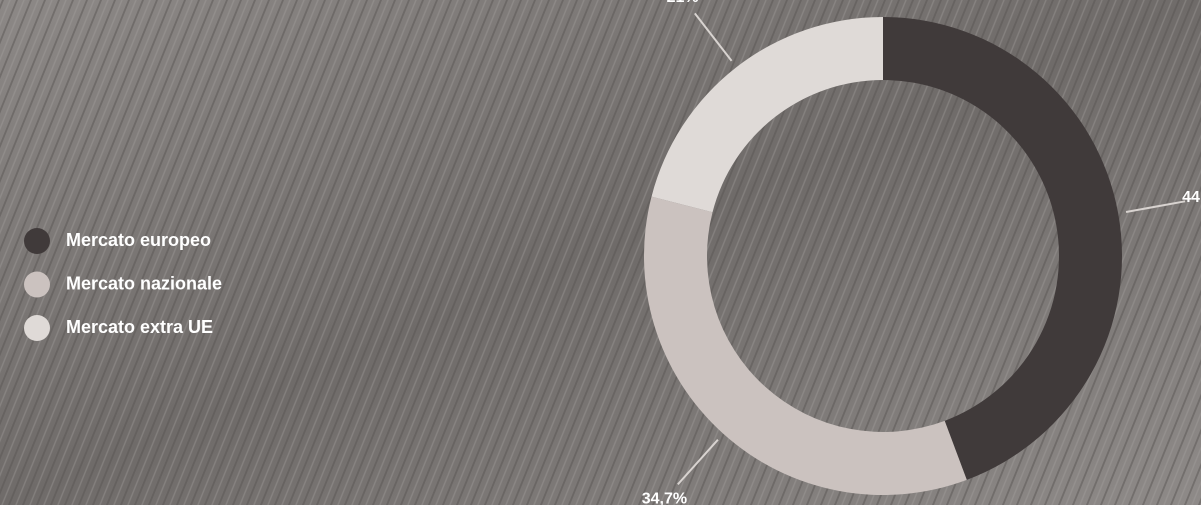  What do you see at coordinates (664, 497) in the screenshot?
I see `data-label: 34,7%` at bounding box center [664, 497].